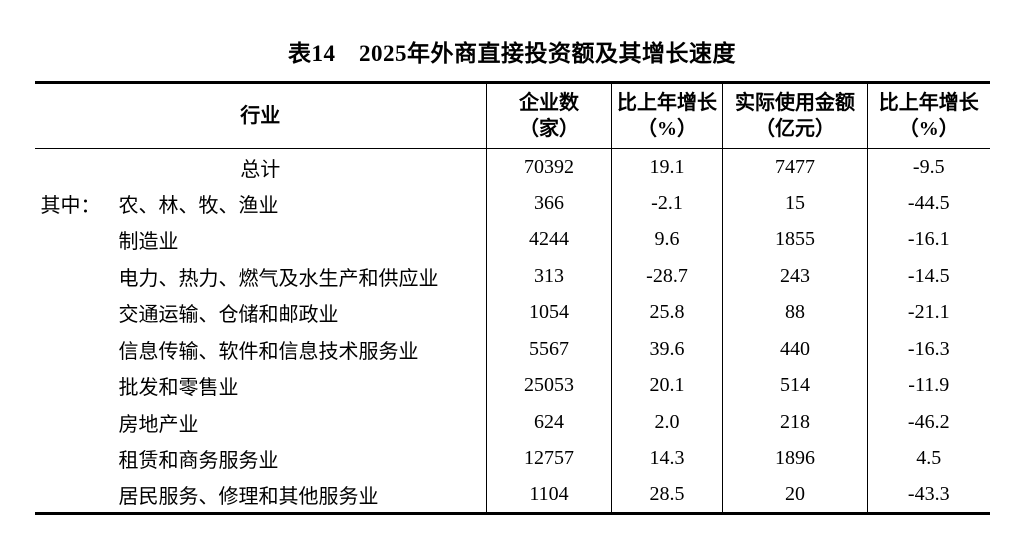 This screenshot has height=553, width=1024. I want to click on table-row: 制造业 4244 9.6 1855 -16.1, so click(512, 240).